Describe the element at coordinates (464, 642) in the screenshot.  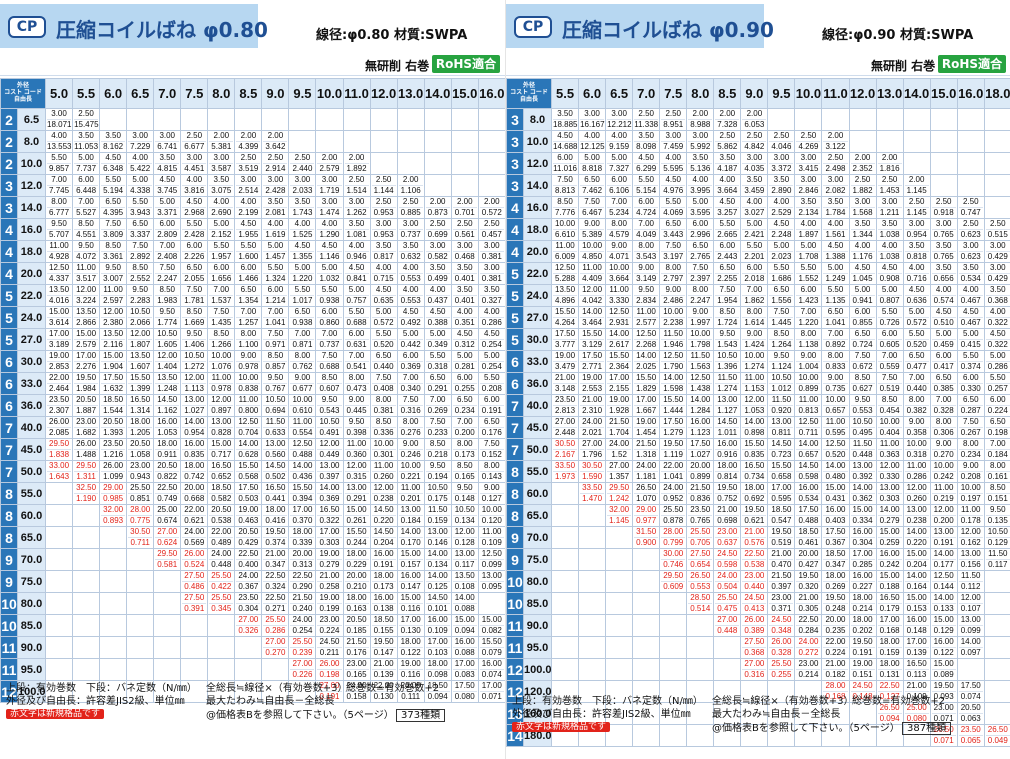
I see `effective-coils: 16.00` at that location.